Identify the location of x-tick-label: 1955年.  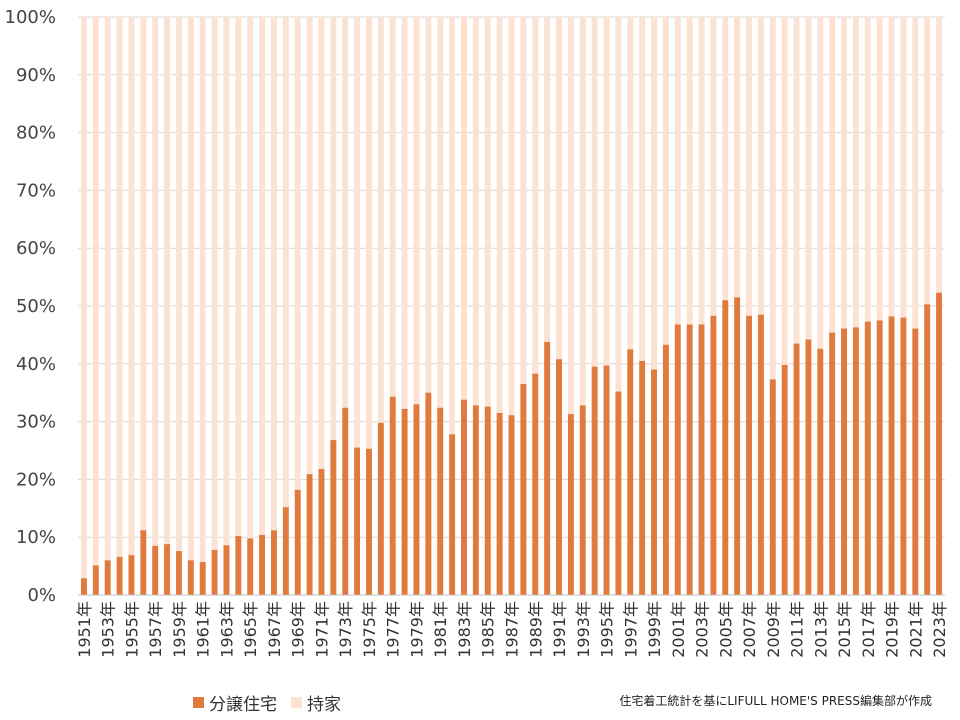
(131, 629).